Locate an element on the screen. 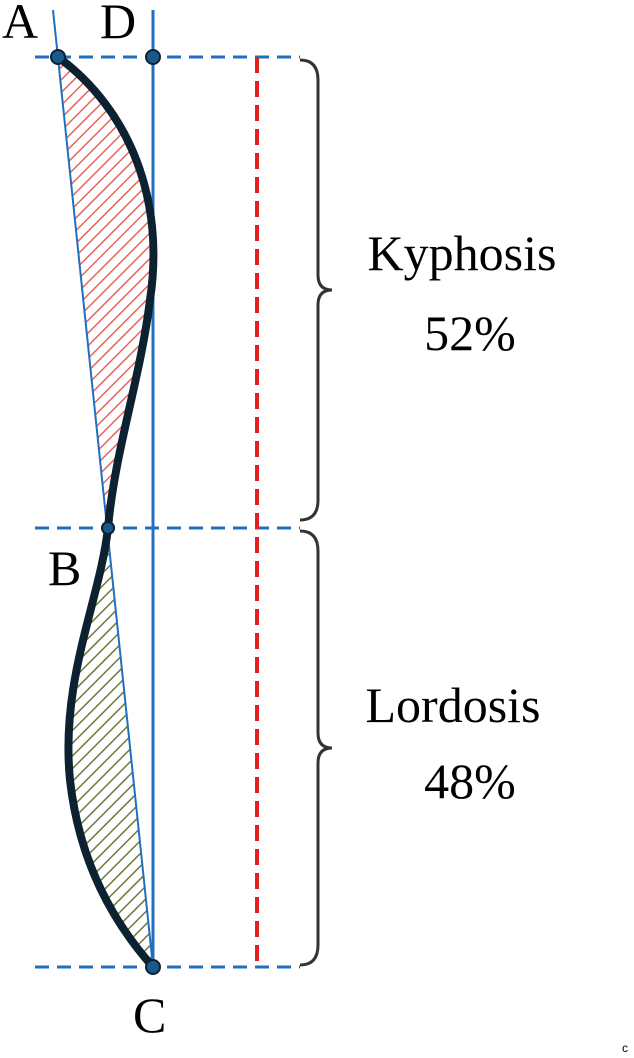 Image resolution: width=634 pixels, height=1058 pixels. brace-top is located at coordinates (316, 290).